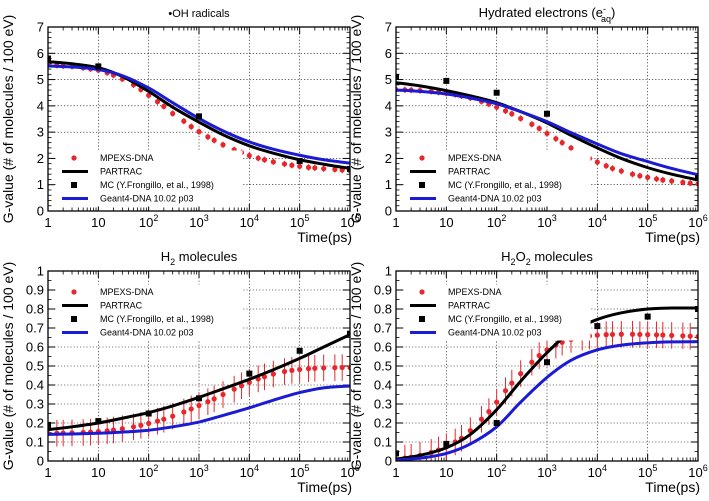  What do you see at coordinates (35, 309) in the screenshot?
I see `y-tick-label: 0.8` at bounding box center [35, 309].